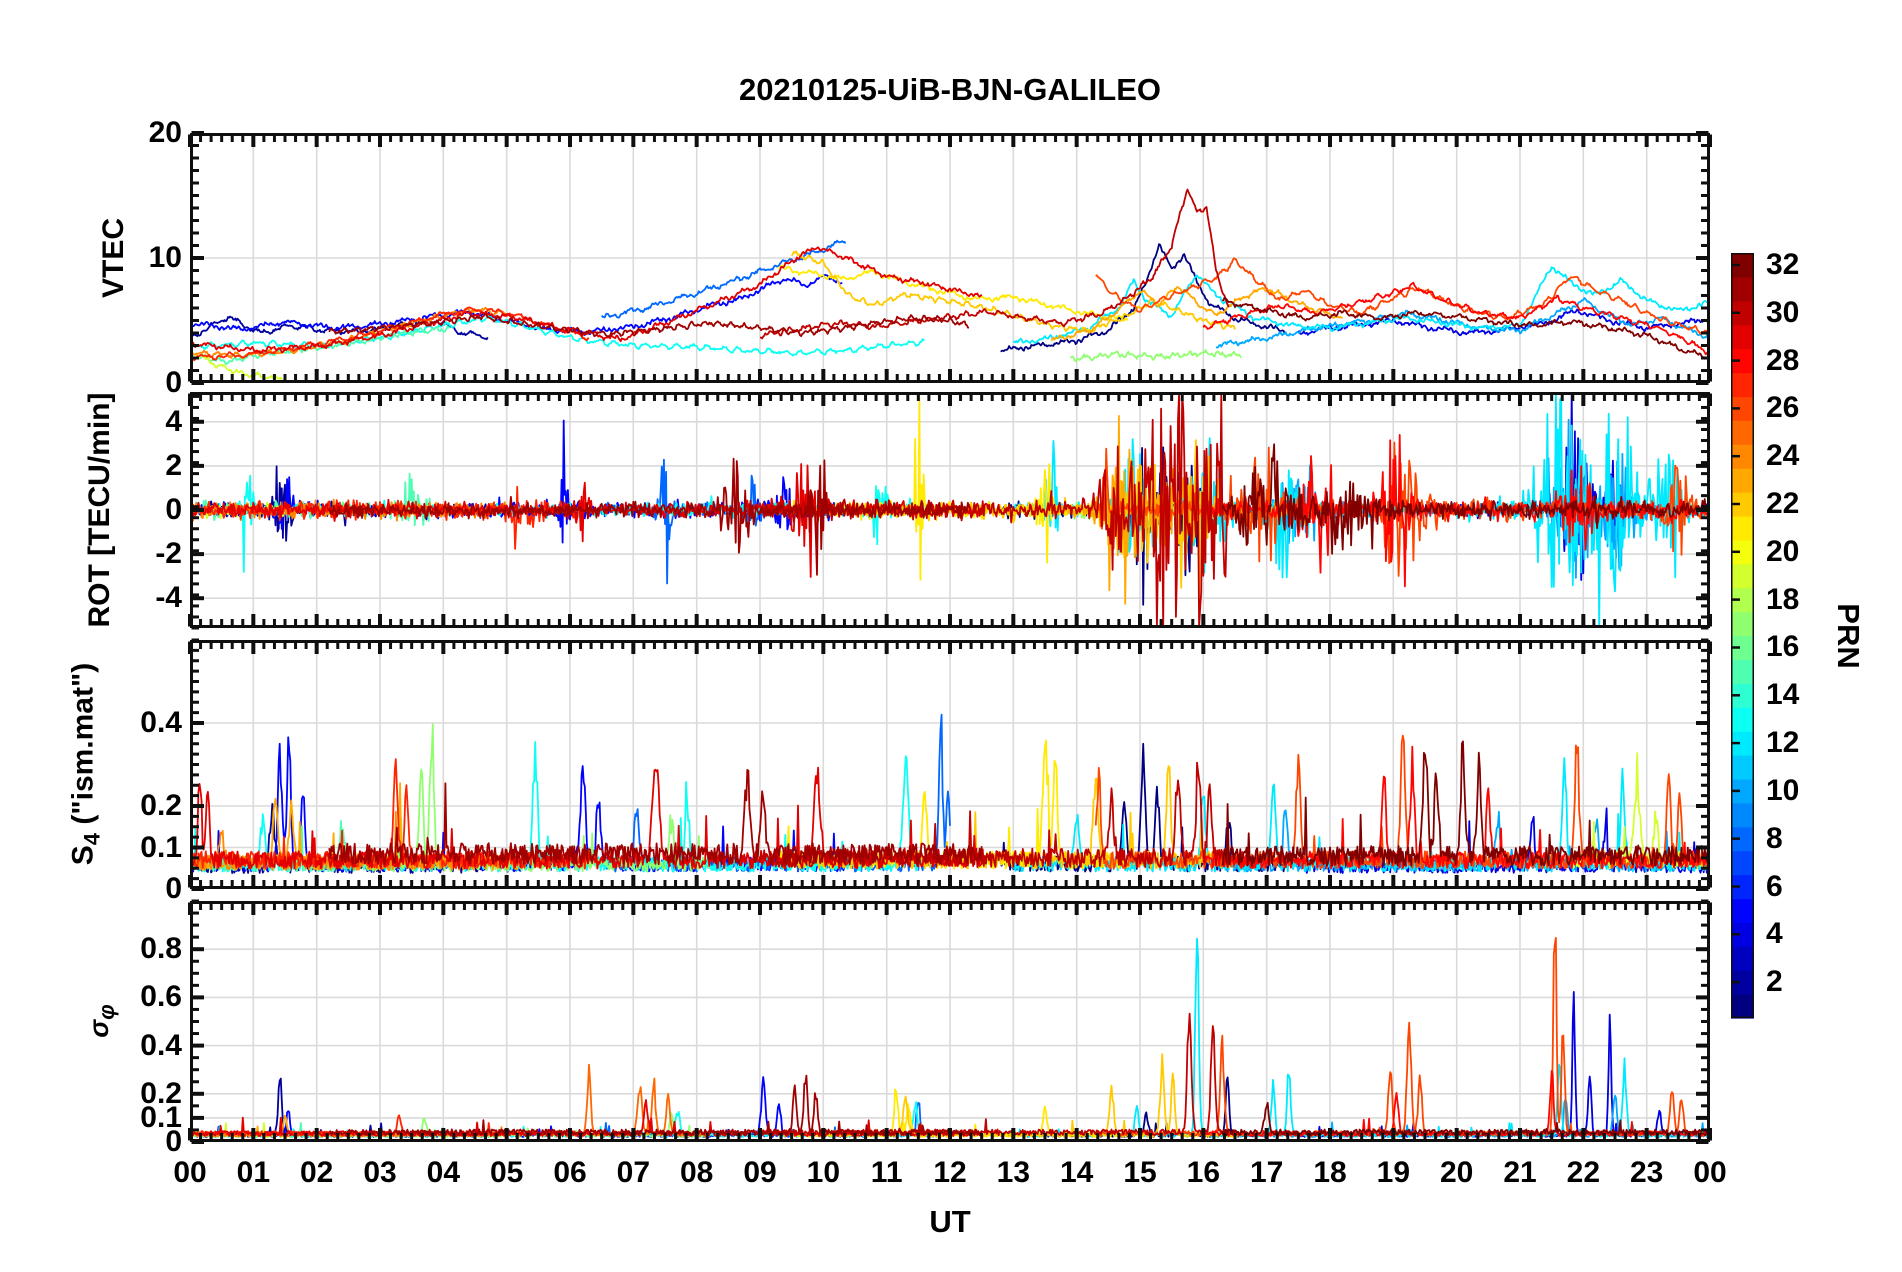 This screenshot has height=1272, width=1902. I want to click on vtec-ytick-label: 0, so click(173, 382).